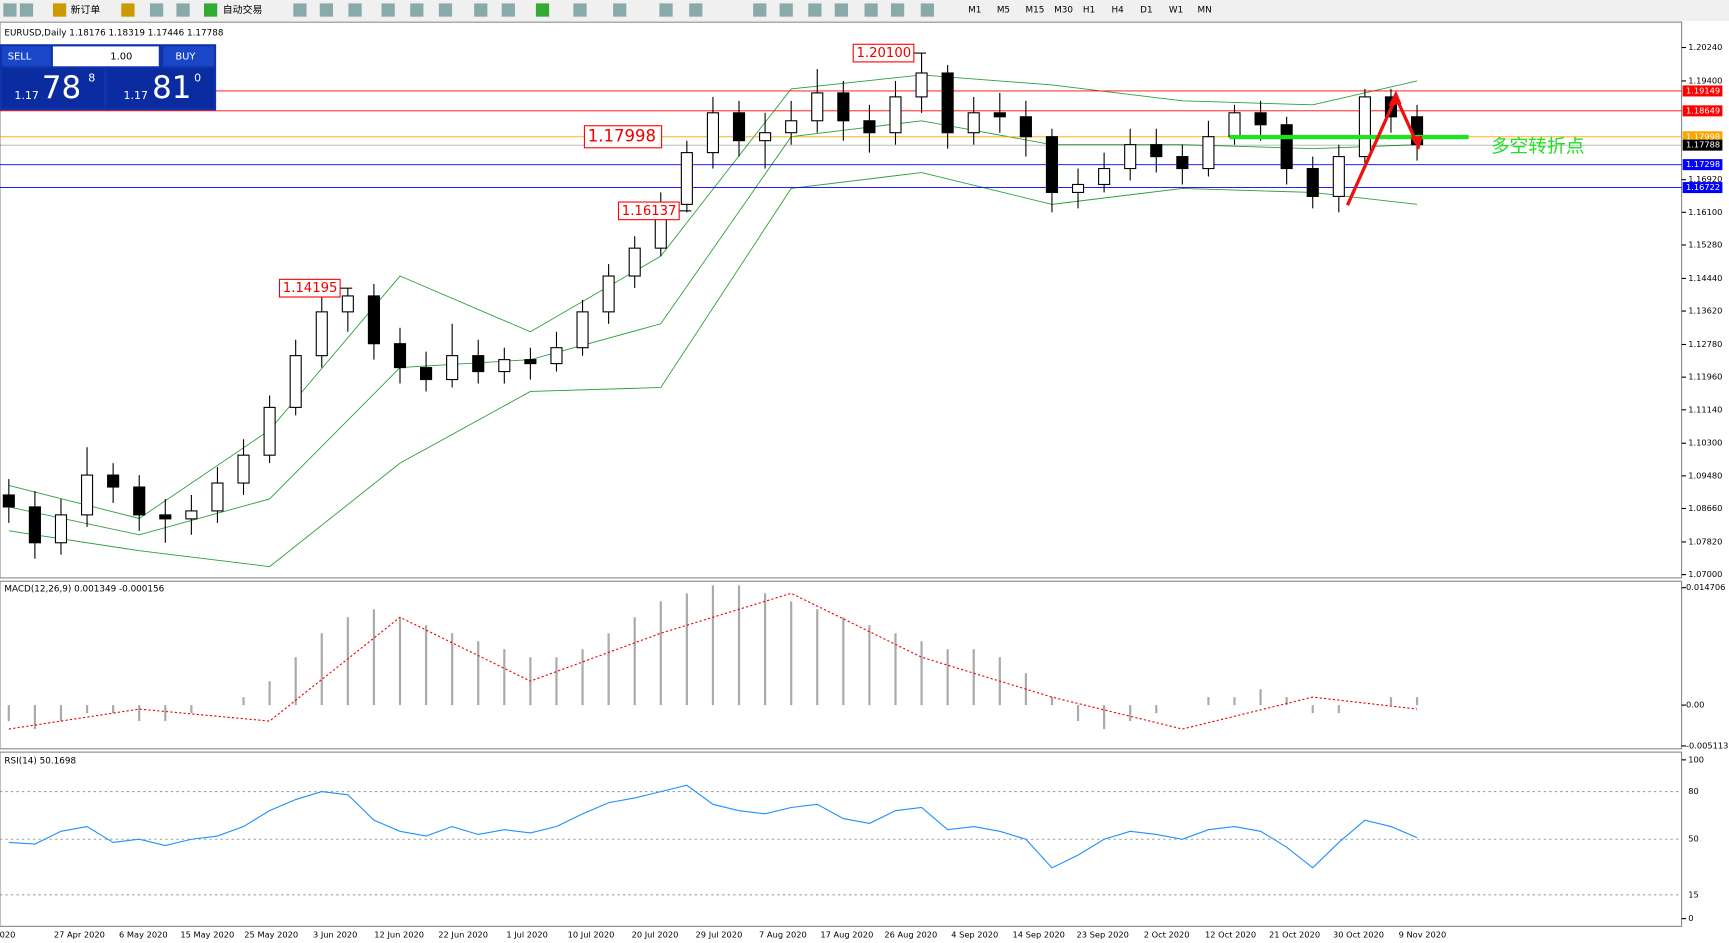  What do you see at coordinates (160, 88) in the screenshot?
I see `buy-price-box` at bounding box center [160, 88].